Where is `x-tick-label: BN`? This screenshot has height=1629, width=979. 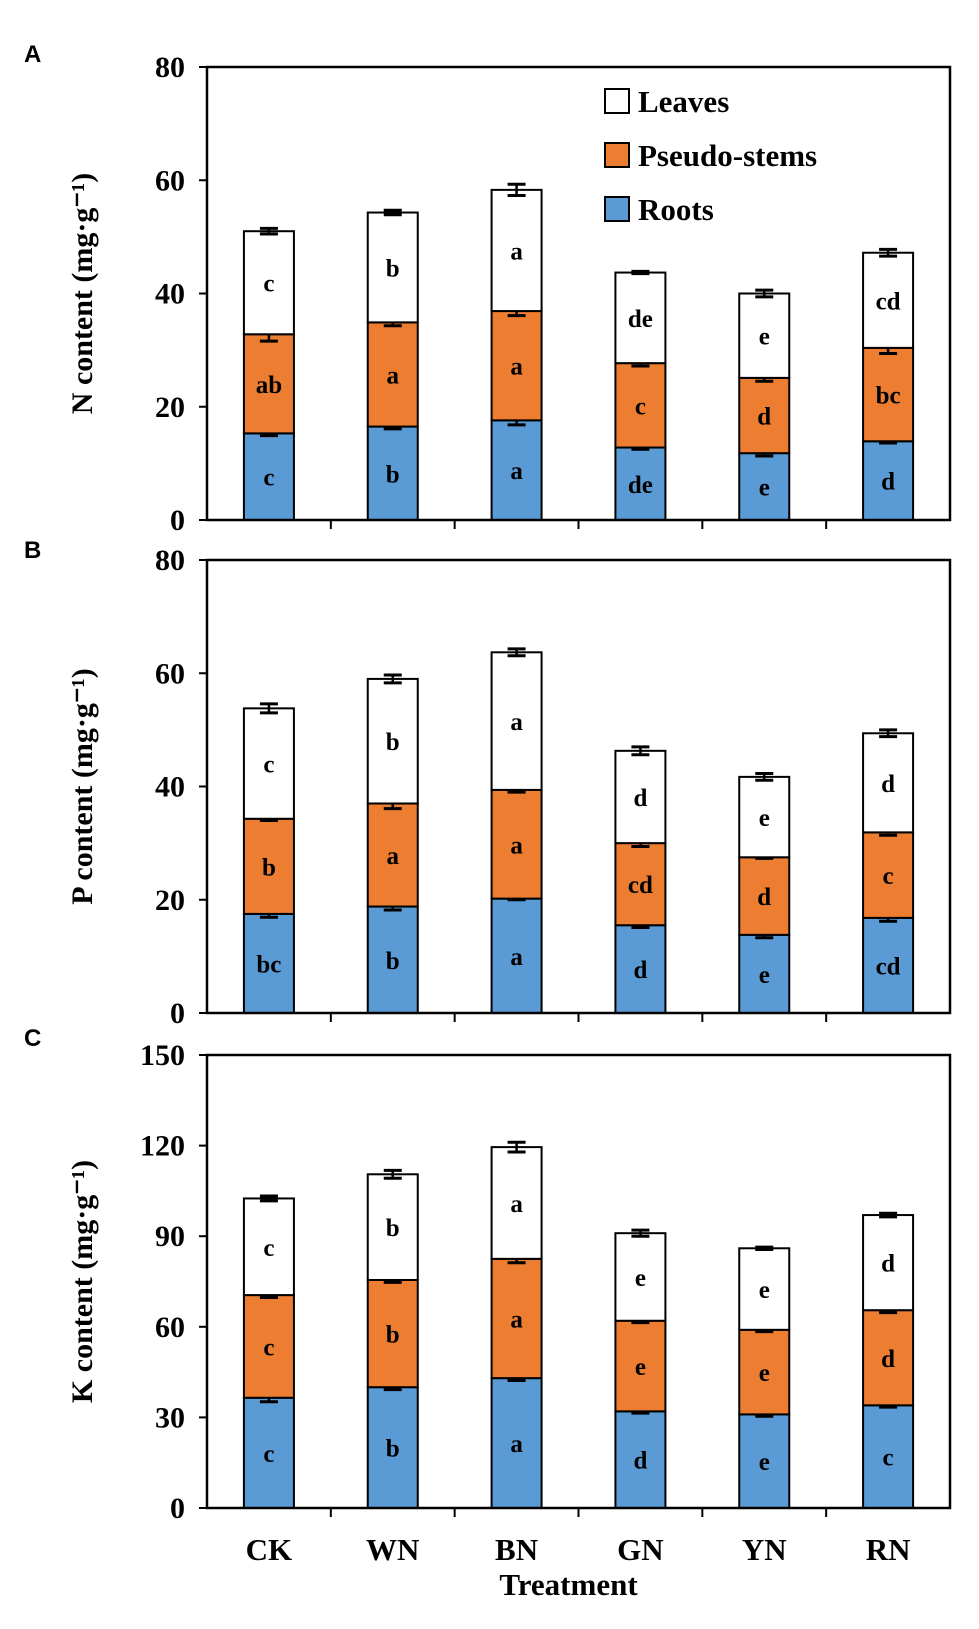 x-tick-label: BN is located at coordinates (516, 1549).